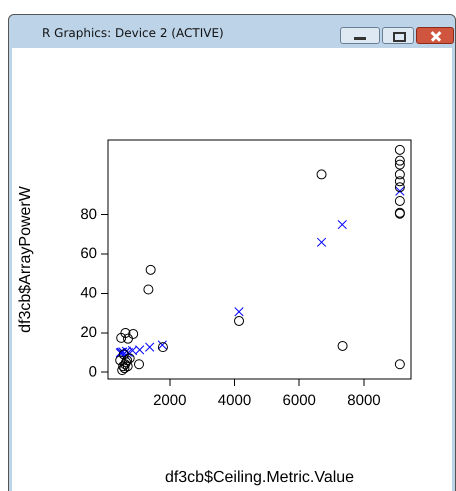 The height and width of the screenshot is (491, 456). I want to click on y-tick-label: 80, so click(88, 214).